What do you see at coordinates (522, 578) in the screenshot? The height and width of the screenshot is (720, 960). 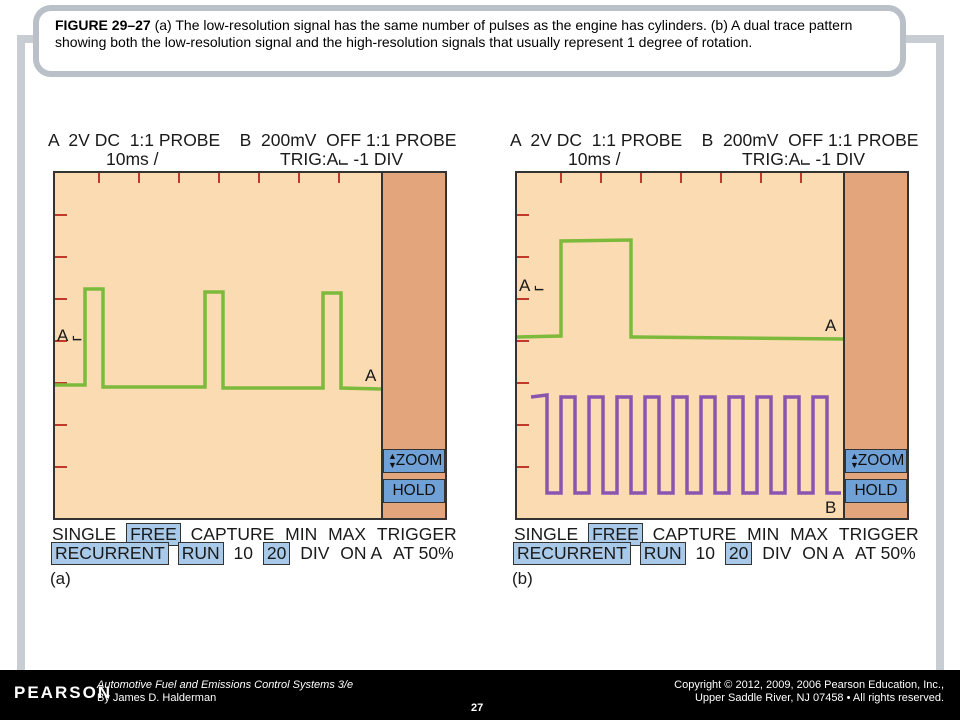 I see `panel-label-b: (b)` at bounding box center [522, 578].